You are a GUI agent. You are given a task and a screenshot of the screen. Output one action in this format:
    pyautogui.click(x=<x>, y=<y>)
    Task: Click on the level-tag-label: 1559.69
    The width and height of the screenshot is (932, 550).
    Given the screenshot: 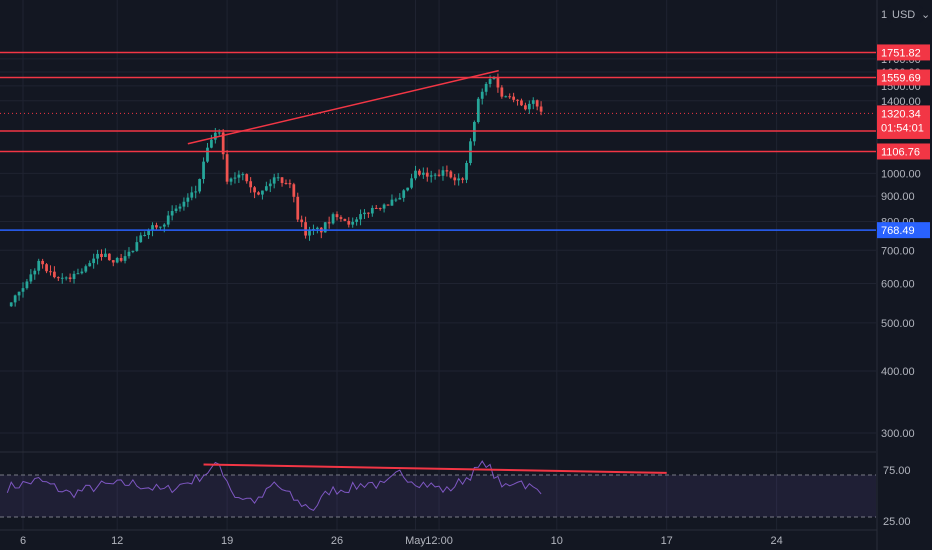 What is the action you would take?
    pyautogui.click(x=901, y=79)
    